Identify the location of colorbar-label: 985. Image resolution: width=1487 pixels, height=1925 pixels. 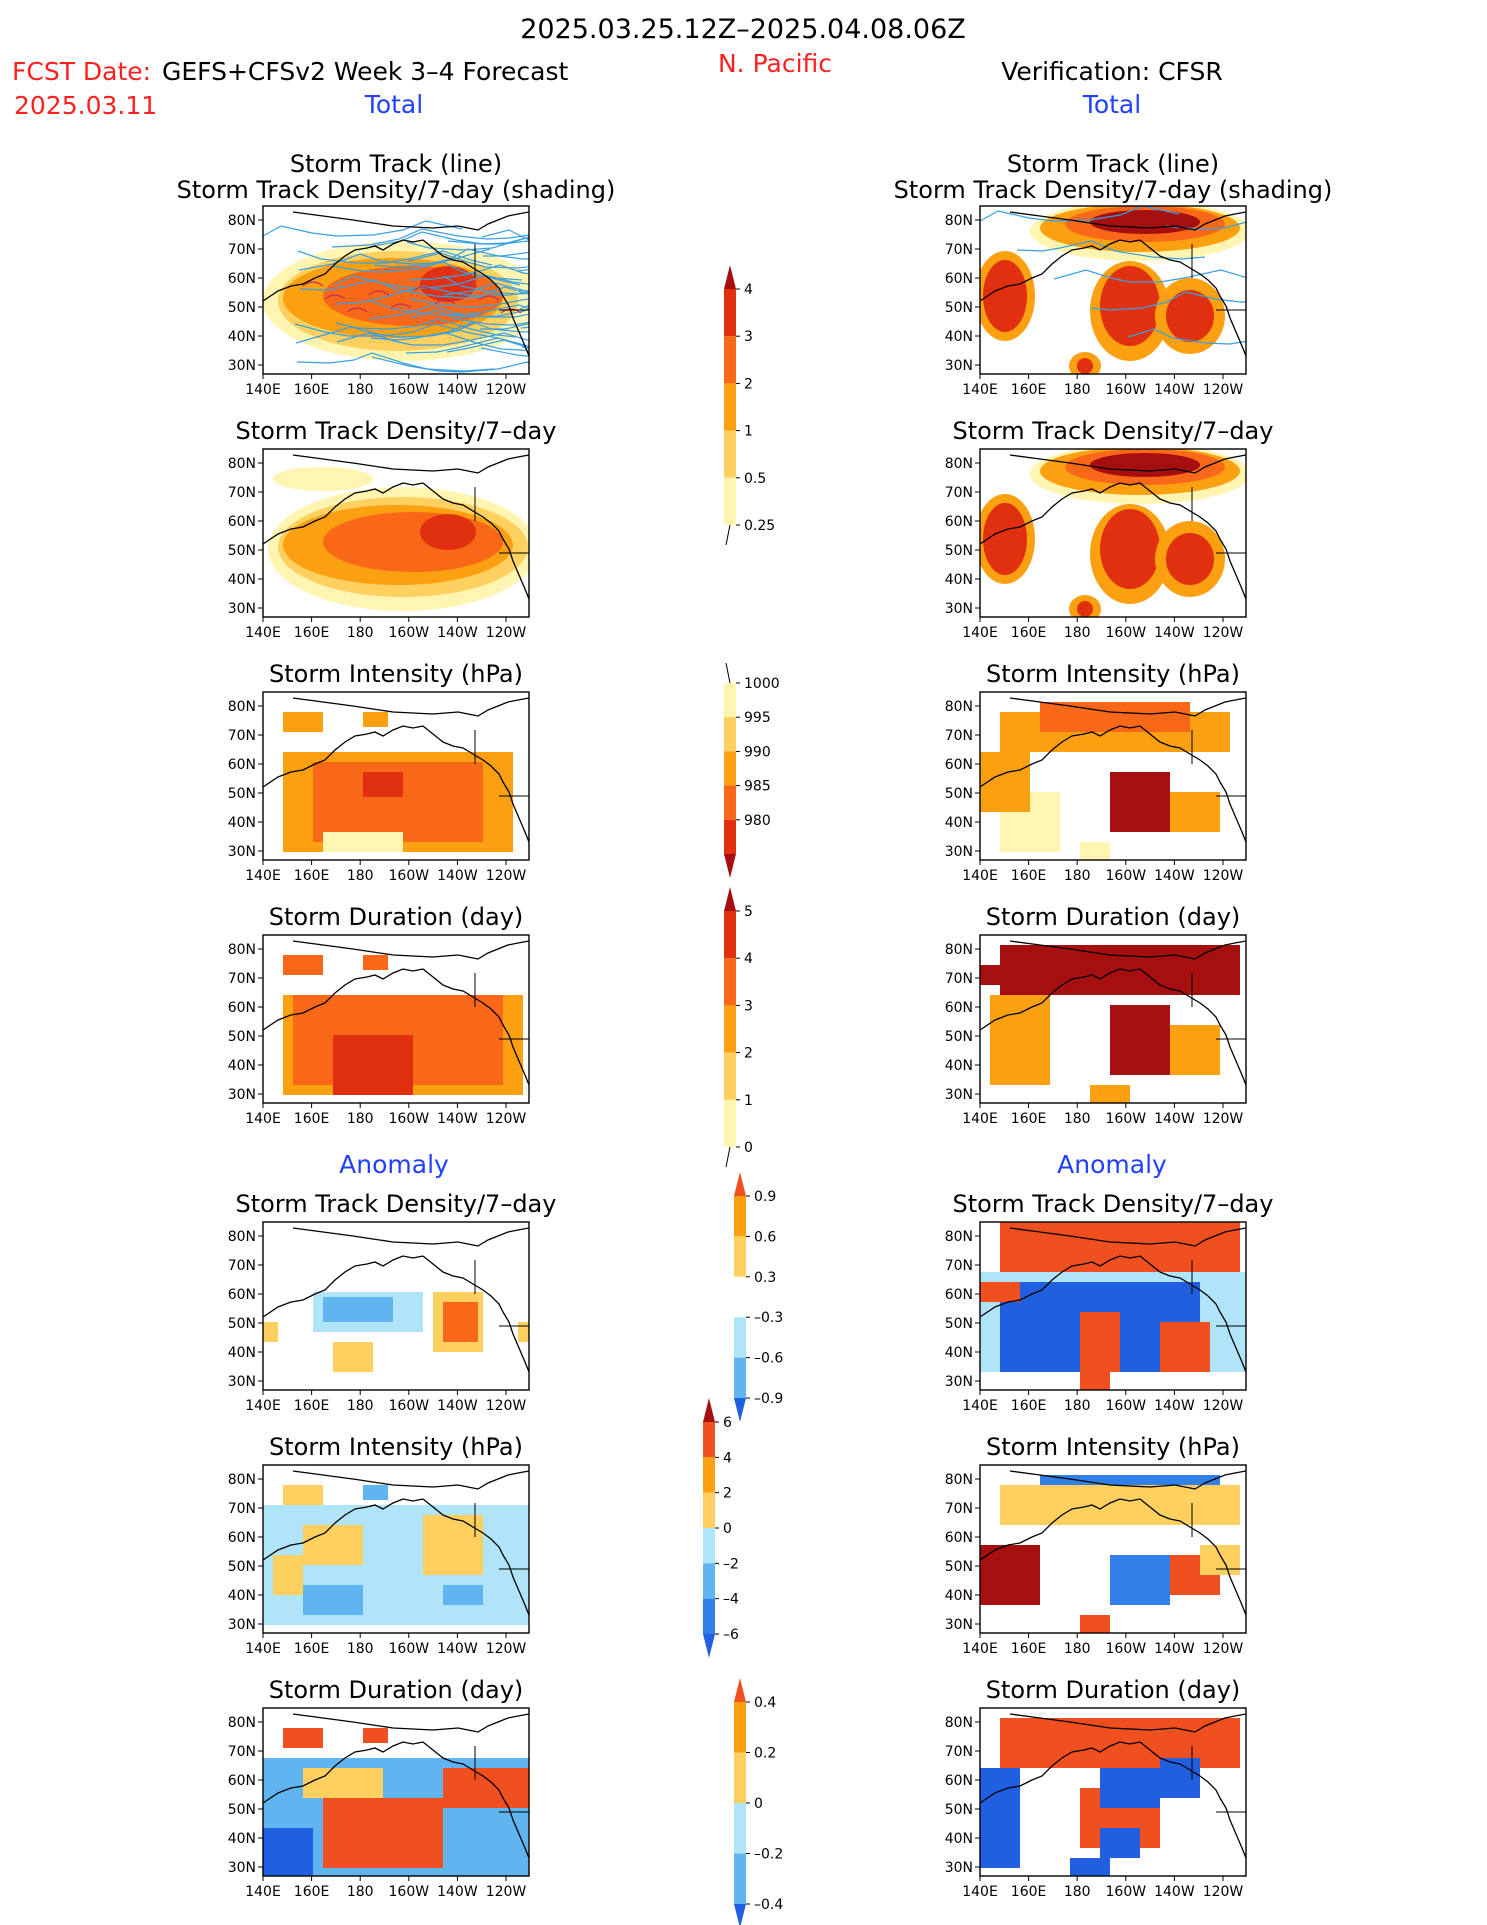
(757, 787).